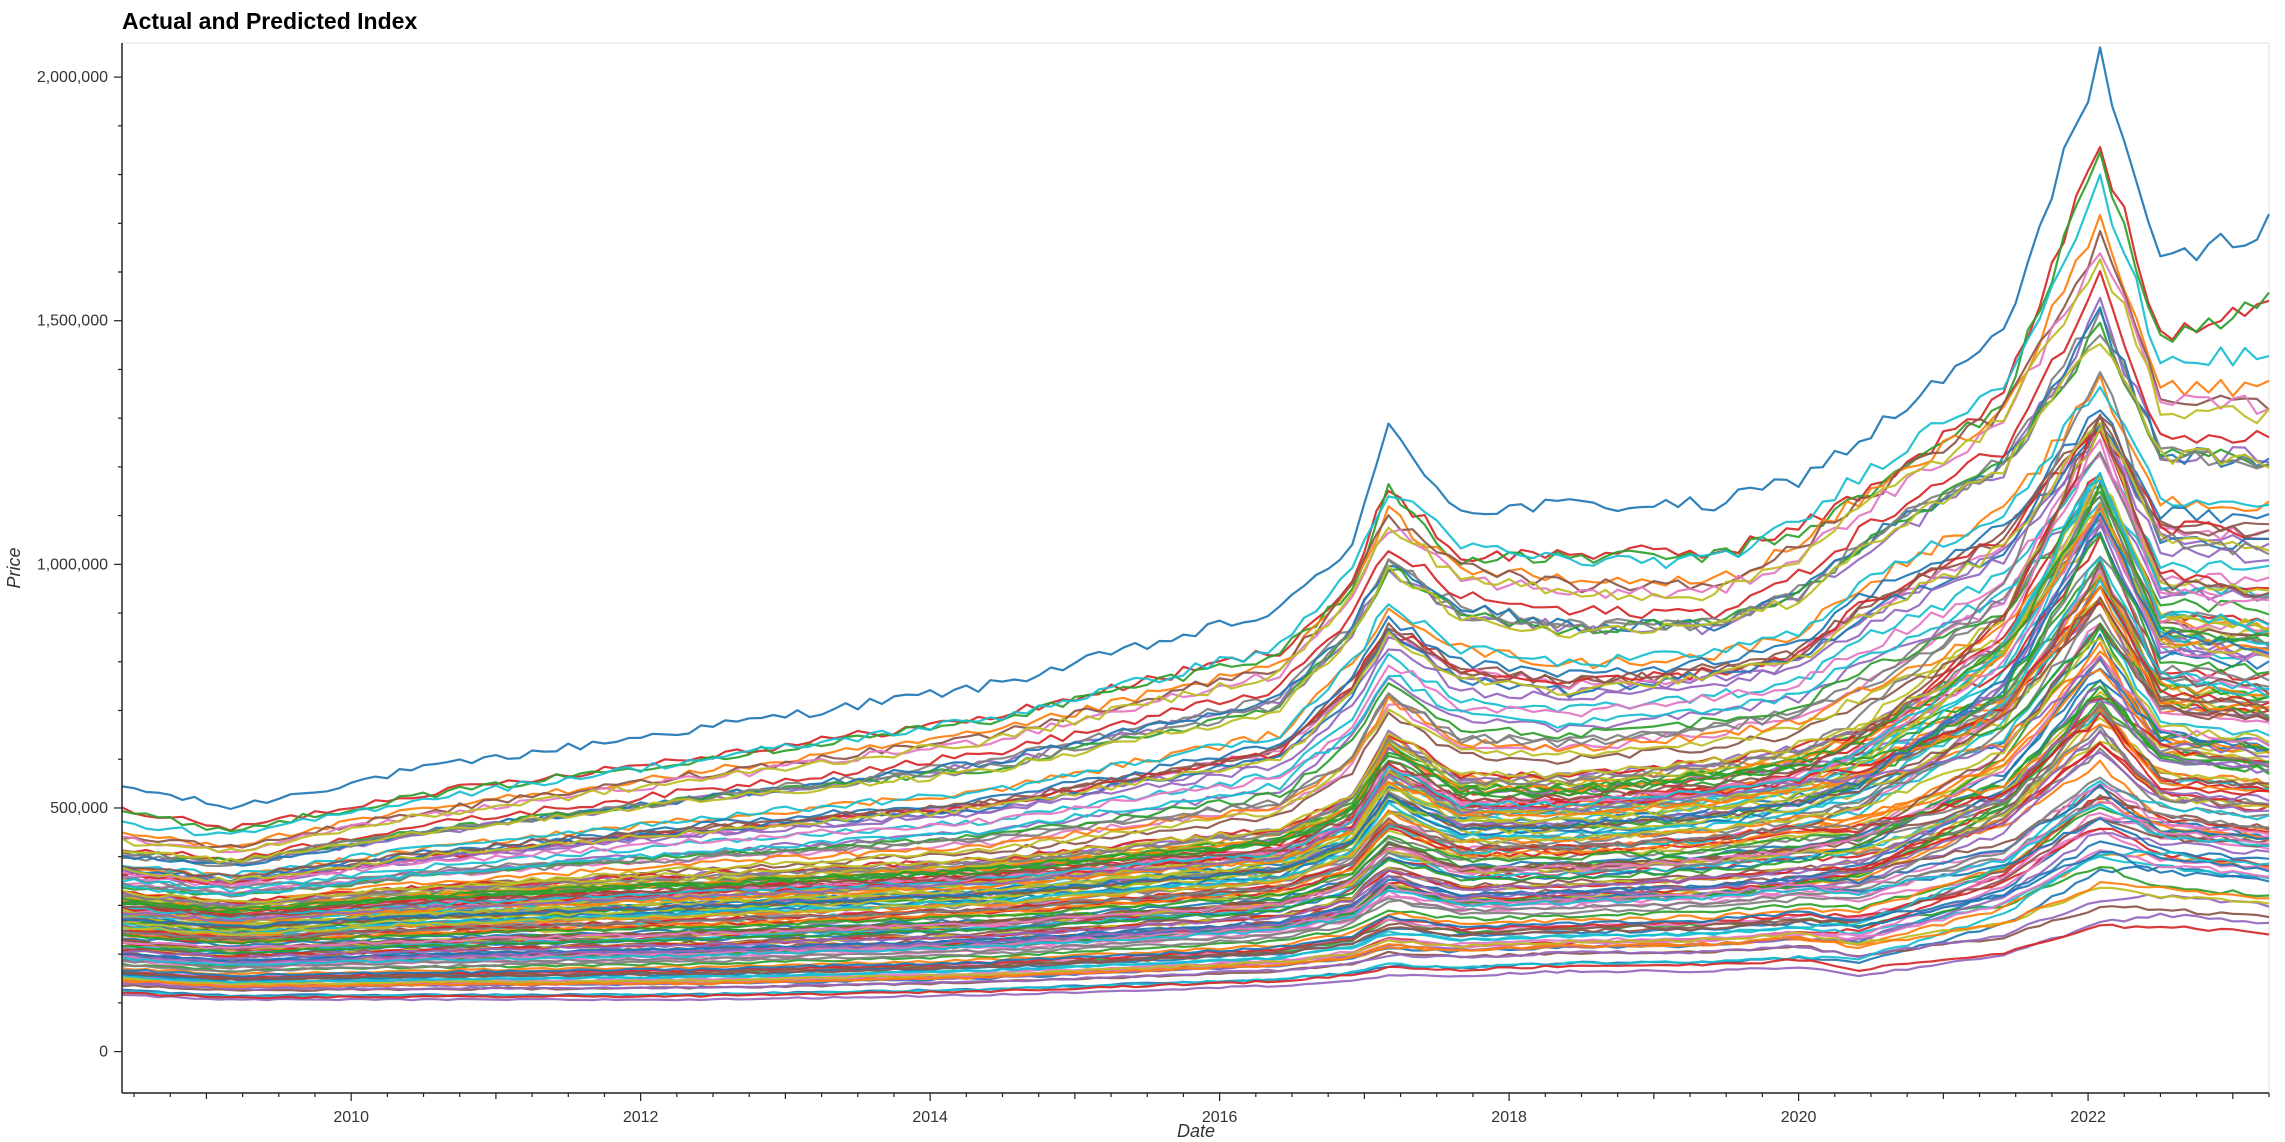 Image resolution: width=2285 pixels, height=1142 pixels. I want to click on x-tick-label: 2018, so click(1509, 1117).